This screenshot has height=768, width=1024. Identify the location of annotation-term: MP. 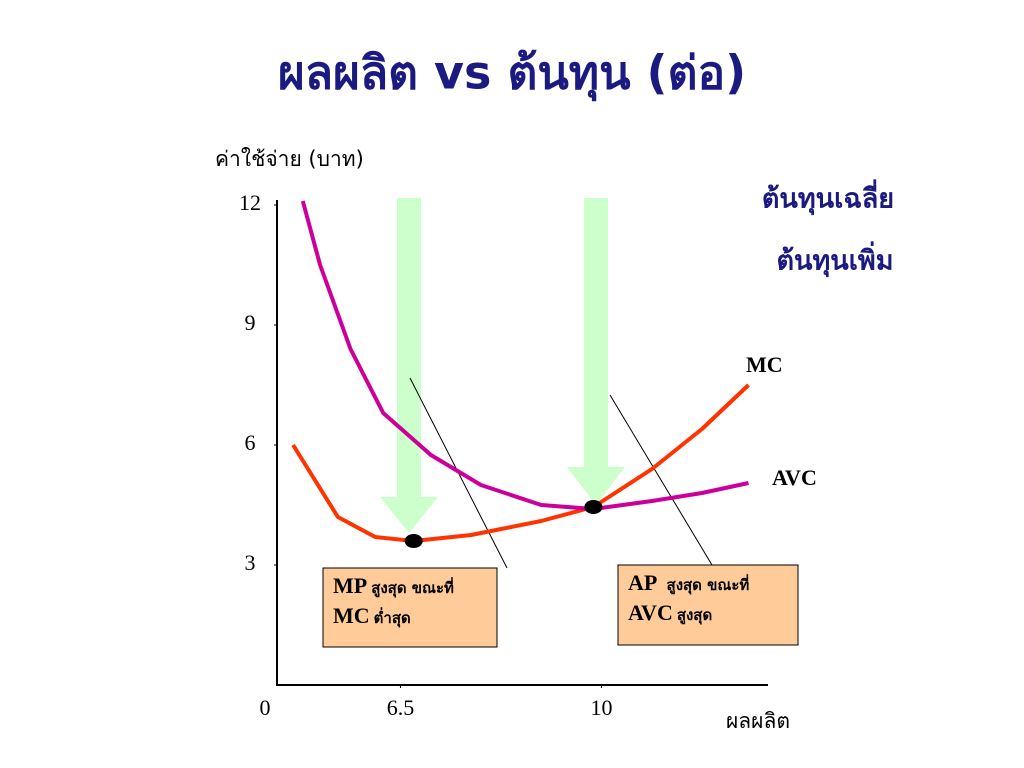
(350, 585).